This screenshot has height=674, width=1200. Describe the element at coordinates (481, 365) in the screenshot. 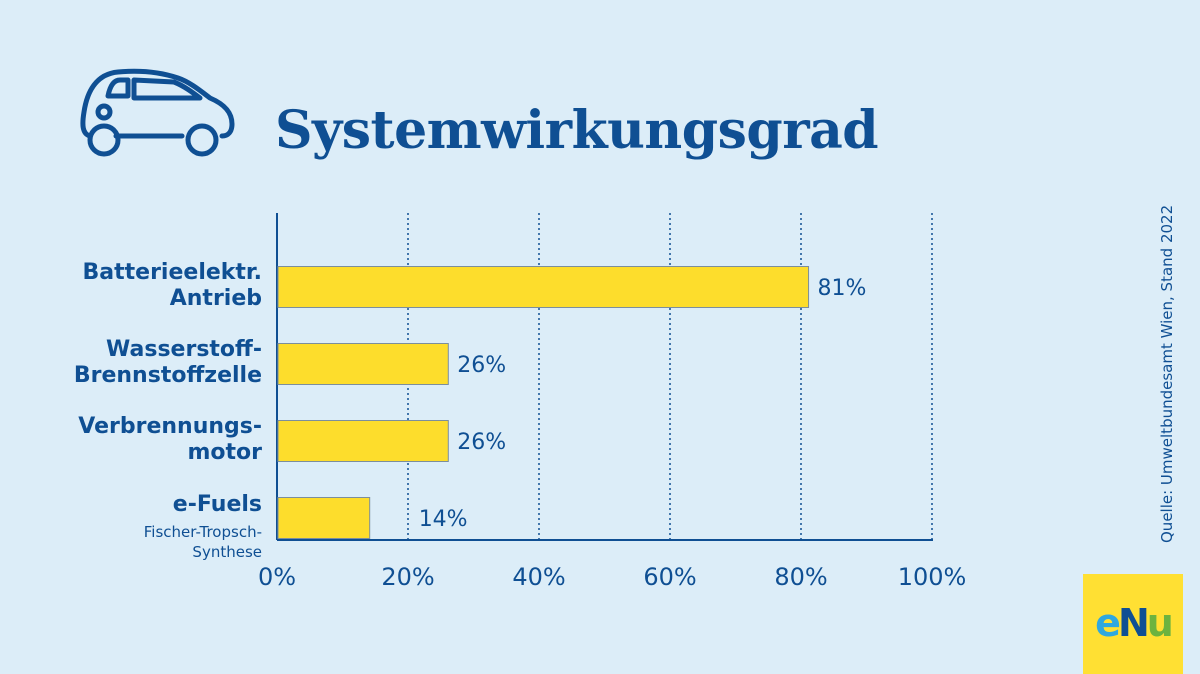

I see `value-label-1: 26%` at that location.